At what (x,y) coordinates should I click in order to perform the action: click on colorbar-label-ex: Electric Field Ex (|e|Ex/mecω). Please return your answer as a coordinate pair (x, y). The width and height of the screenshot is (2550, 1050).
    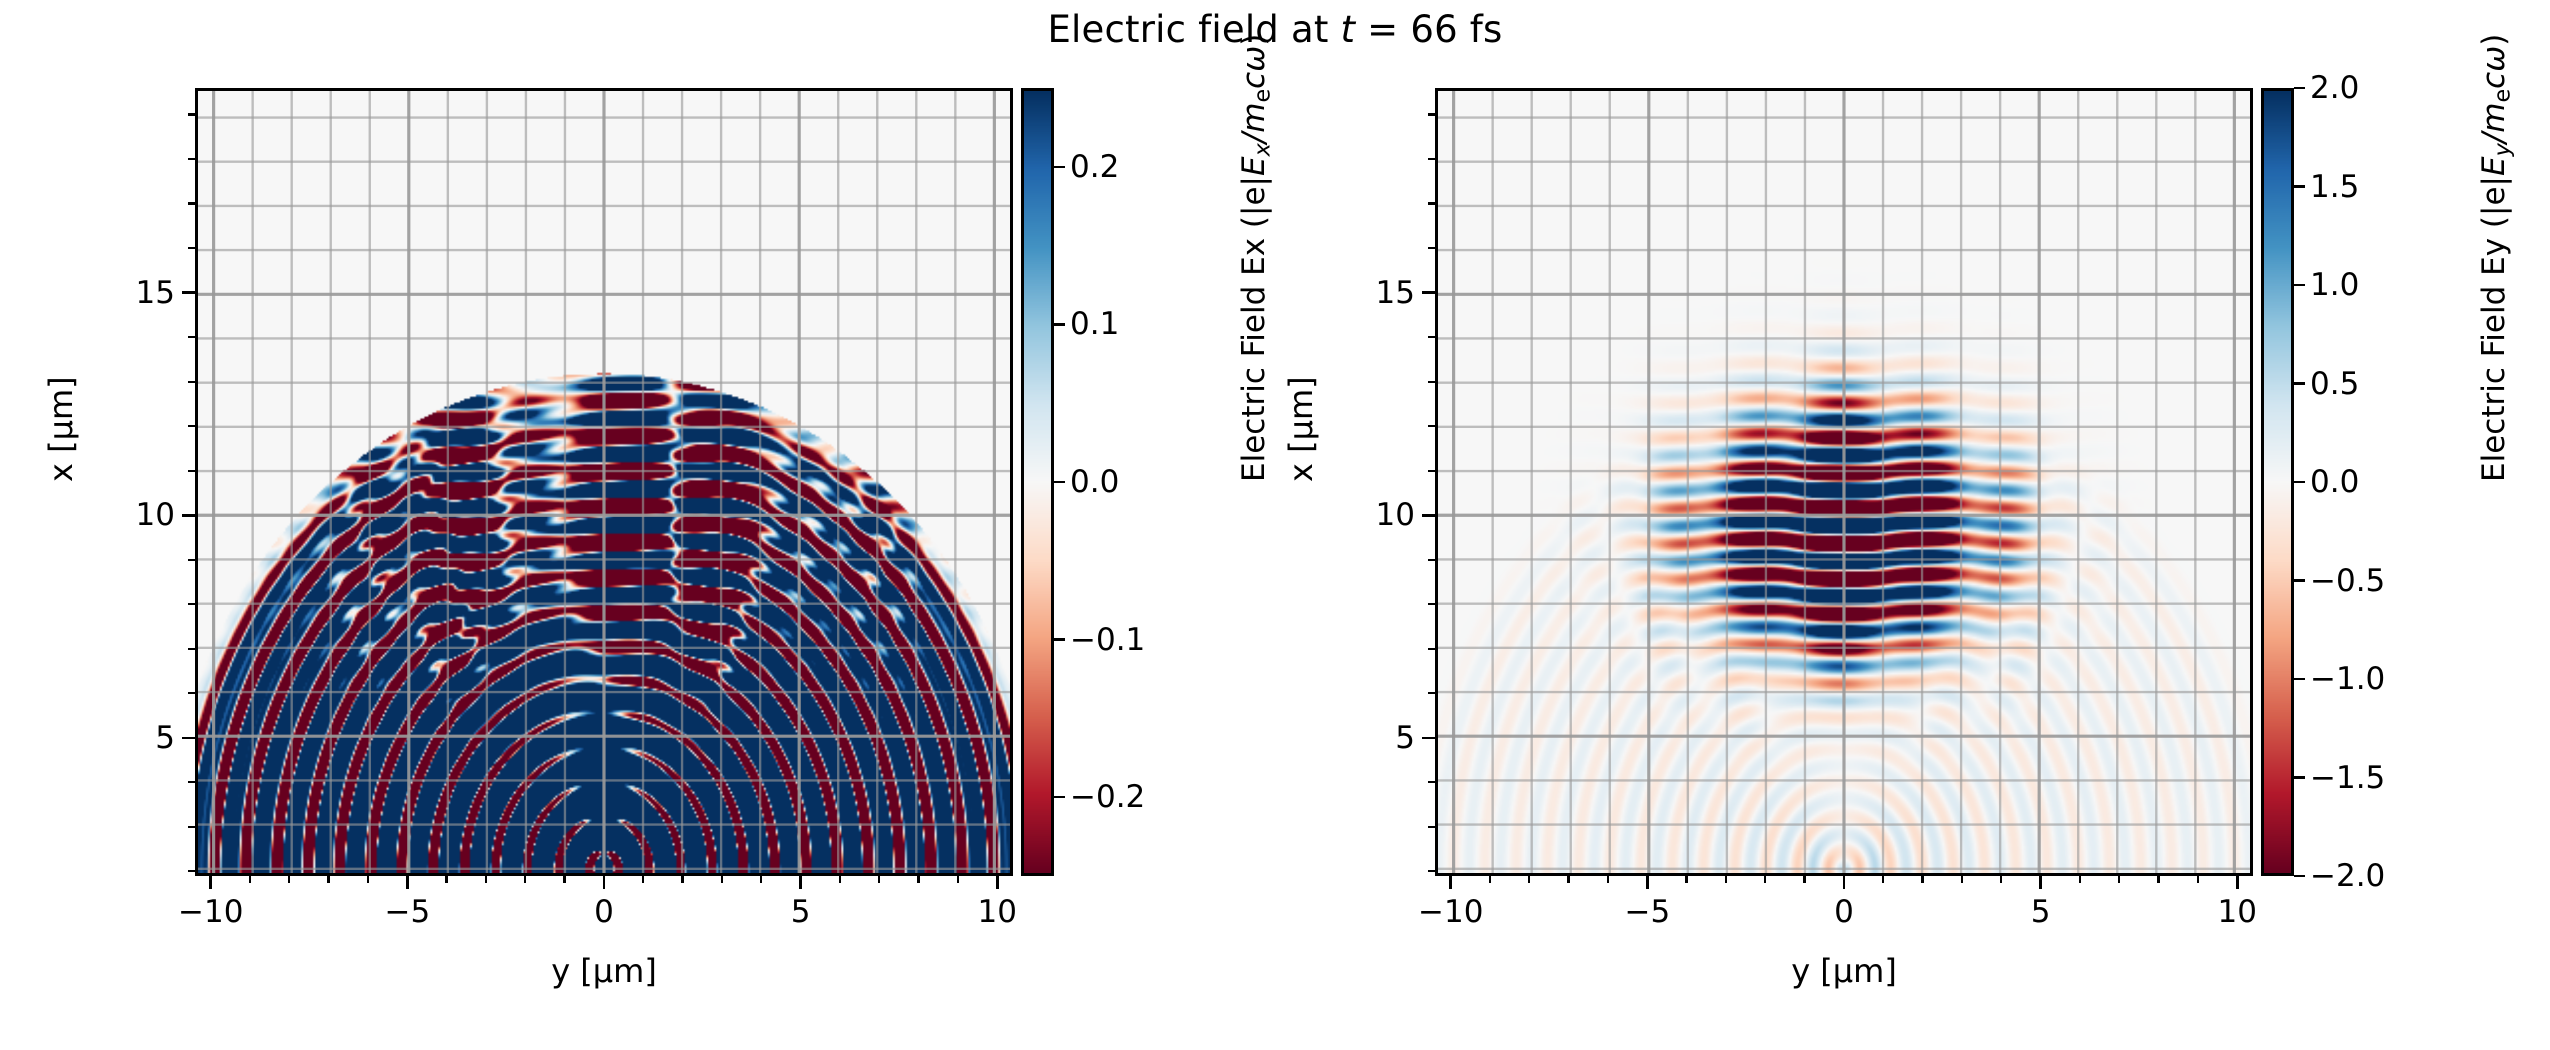
    Looking at the image, I should click on (1256, 258).